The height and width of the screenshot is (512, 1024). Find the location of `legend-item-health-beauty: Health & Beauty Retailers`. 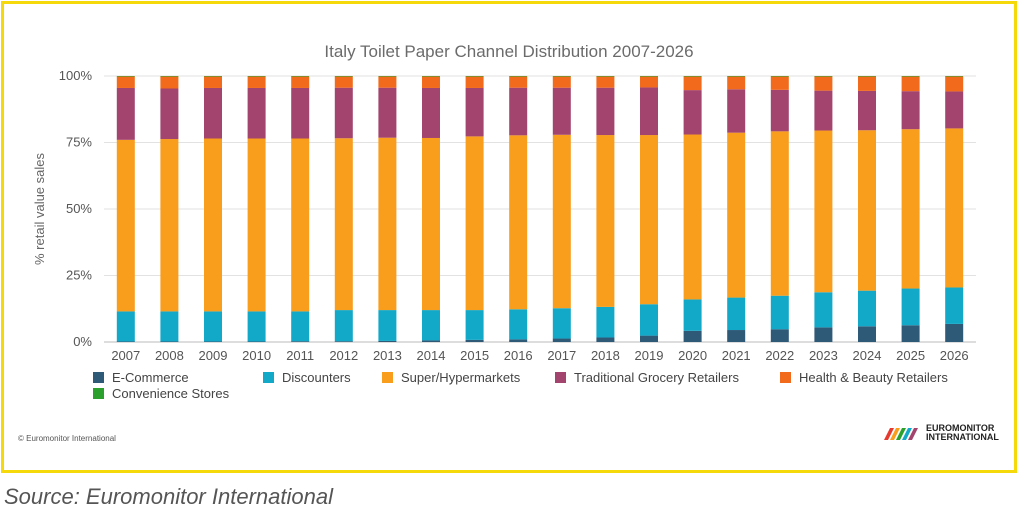

legend-item-health-beauty: Health & Beauty Retailers is located at coordinates (864, 377).